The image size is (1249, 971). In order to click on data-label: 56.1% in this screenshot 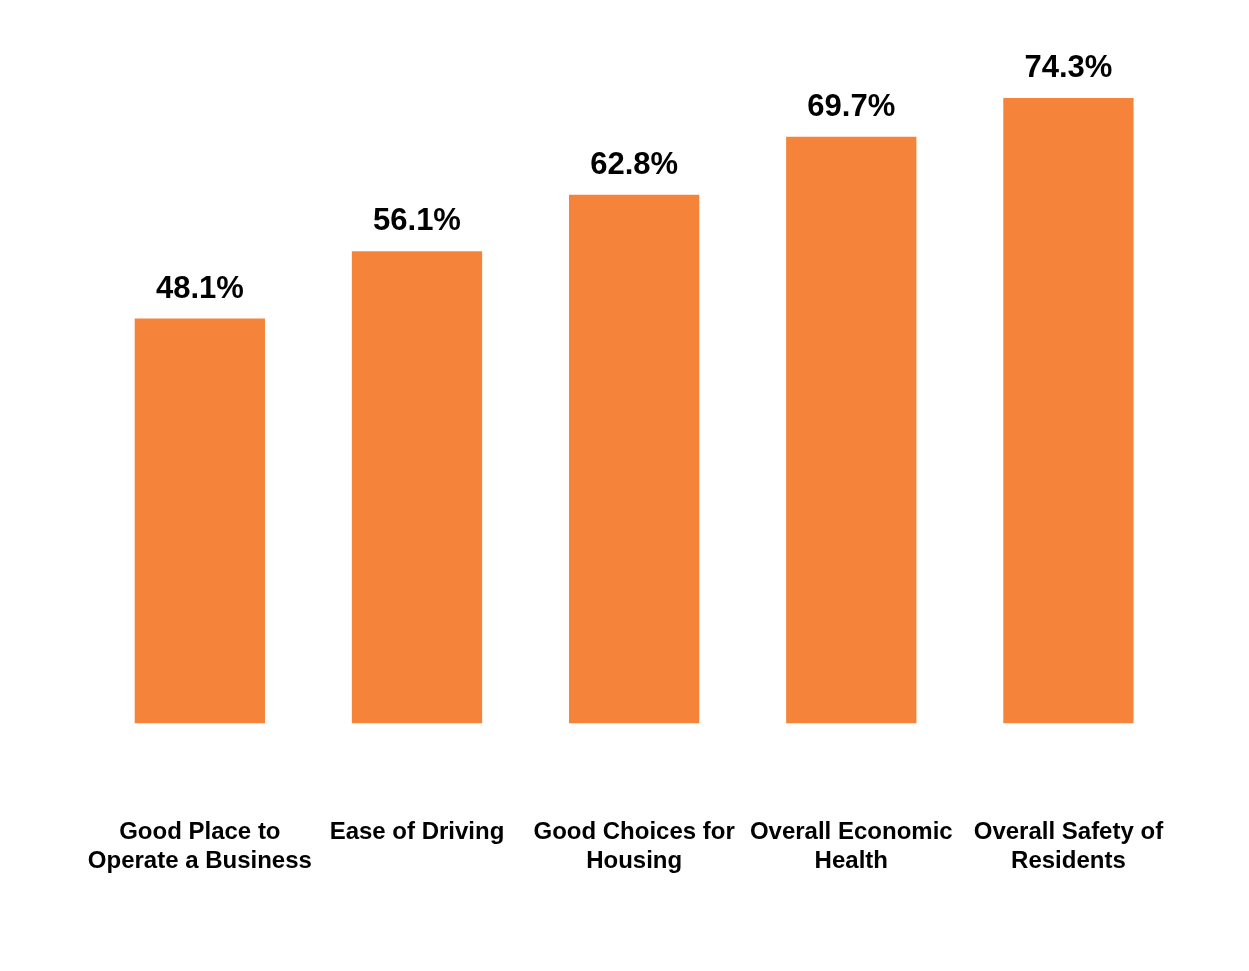, I will do `click(417, 220)`.